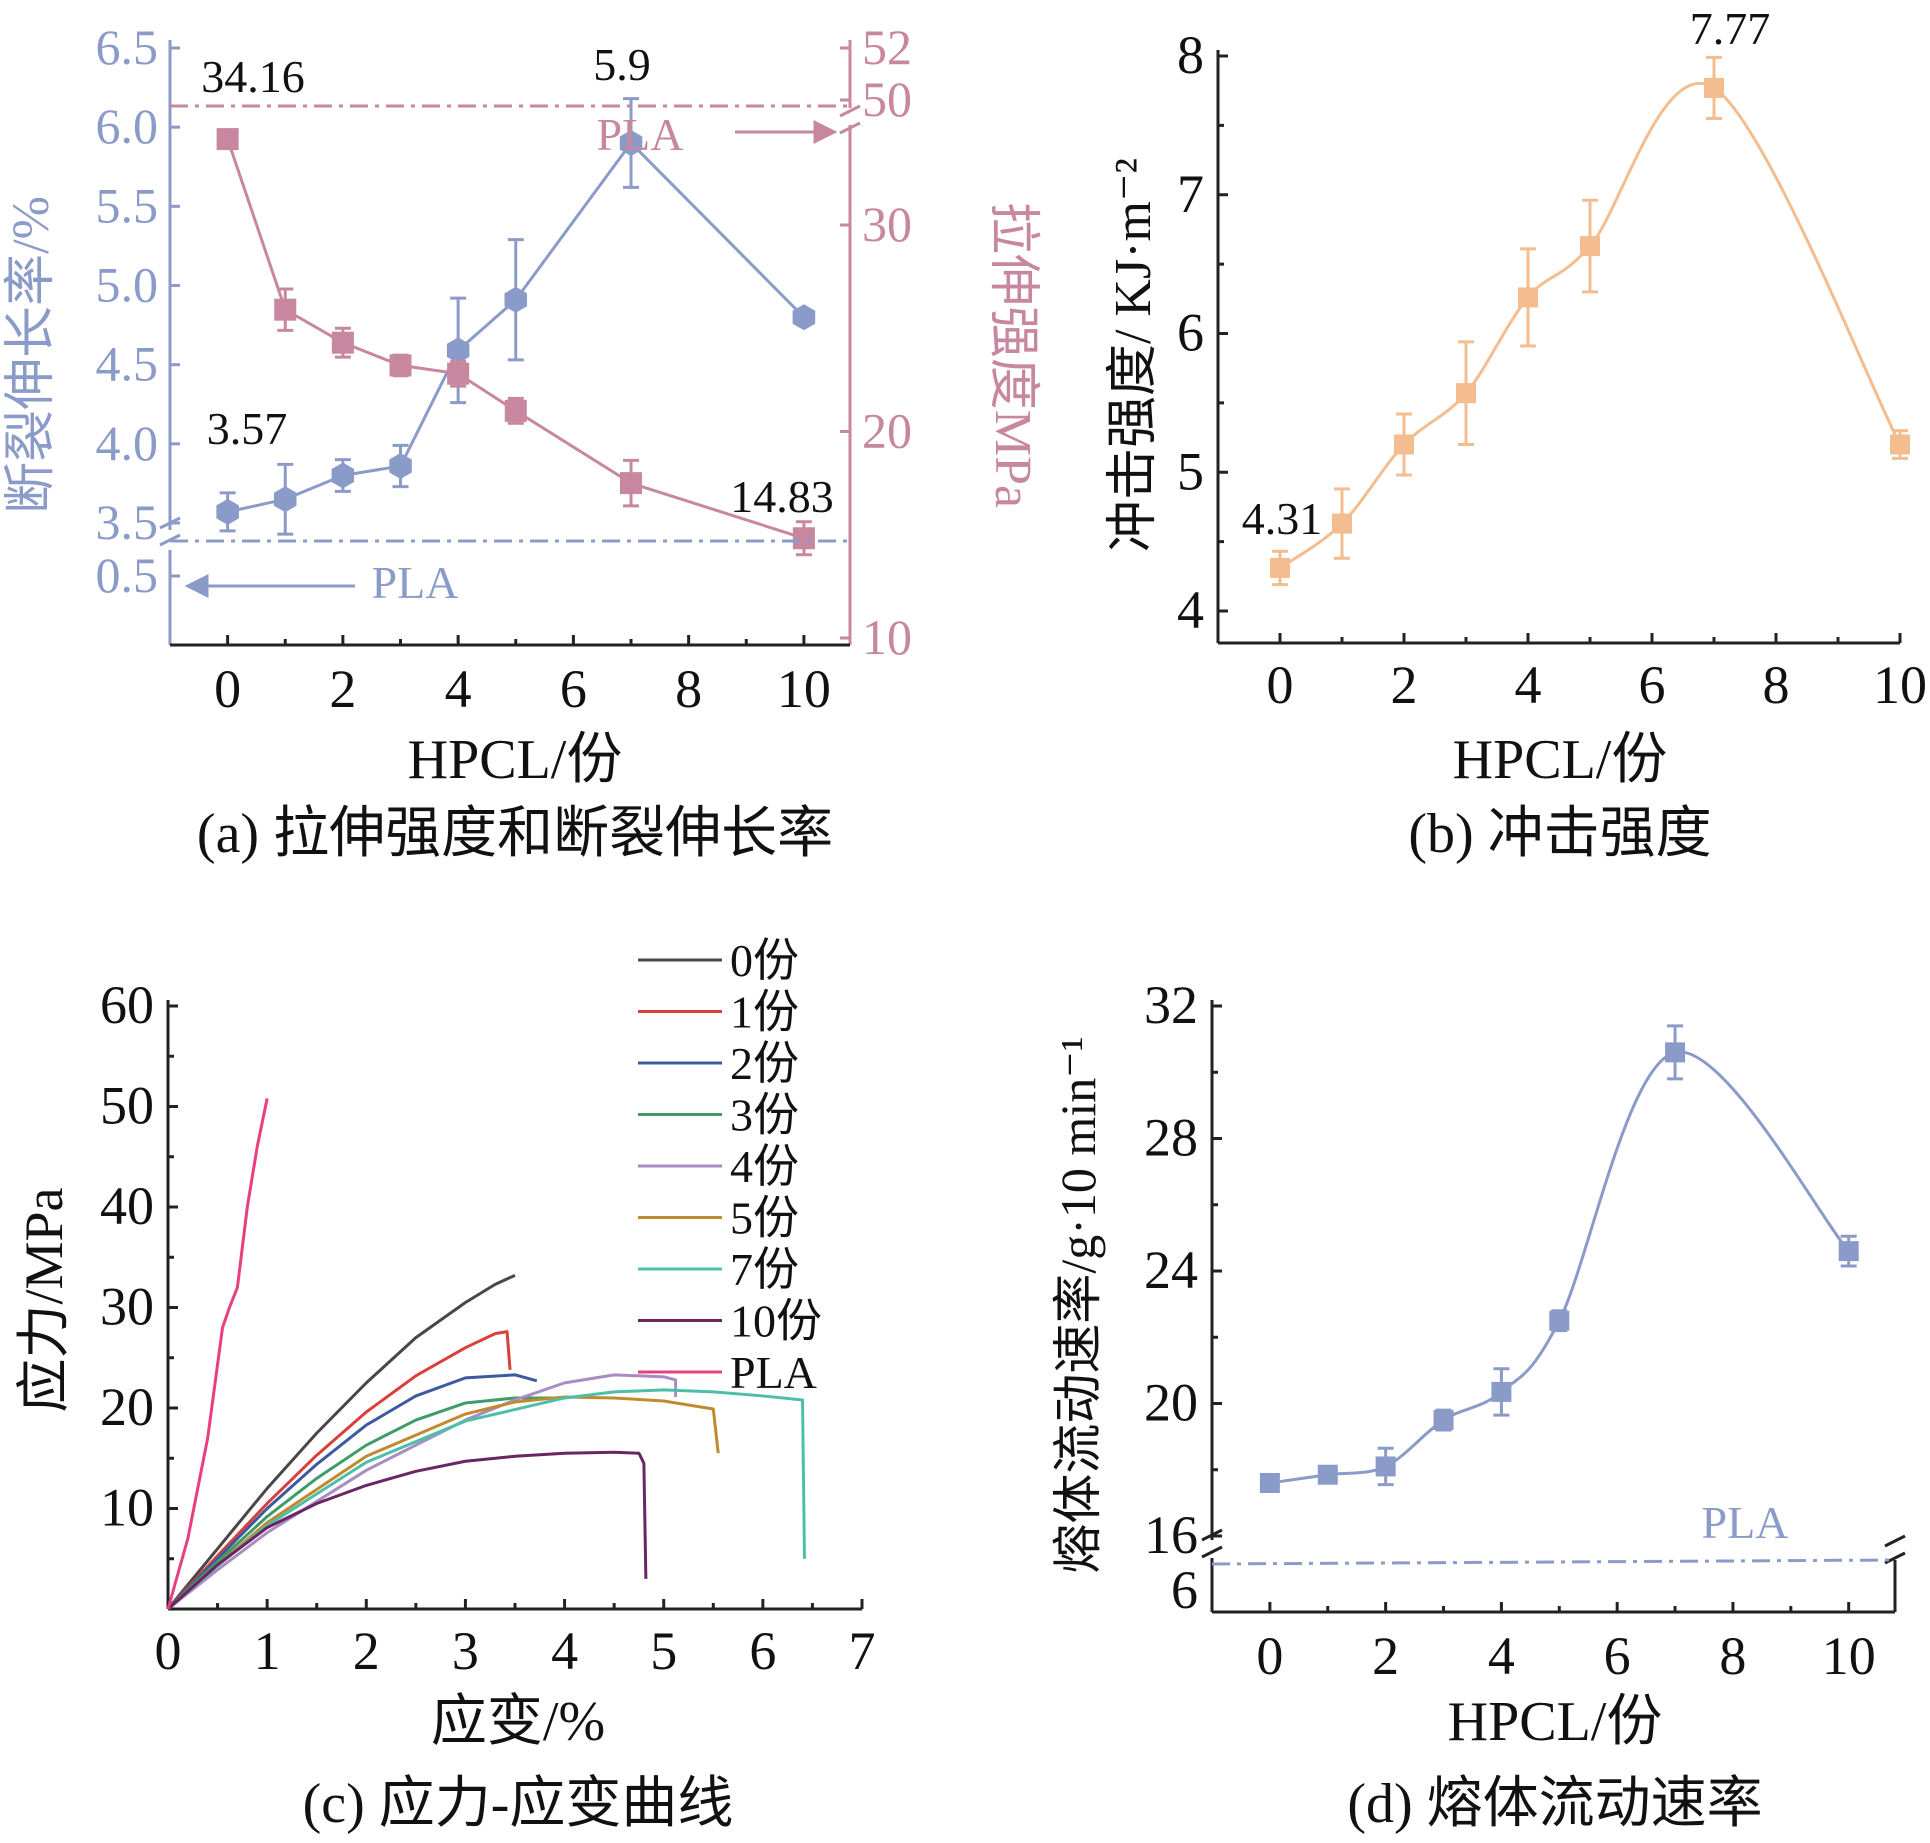  What do you see at coordinates (887, 47) in the screenshot?
I see `right-tick-label: 52` at bounding box center [887, 47].